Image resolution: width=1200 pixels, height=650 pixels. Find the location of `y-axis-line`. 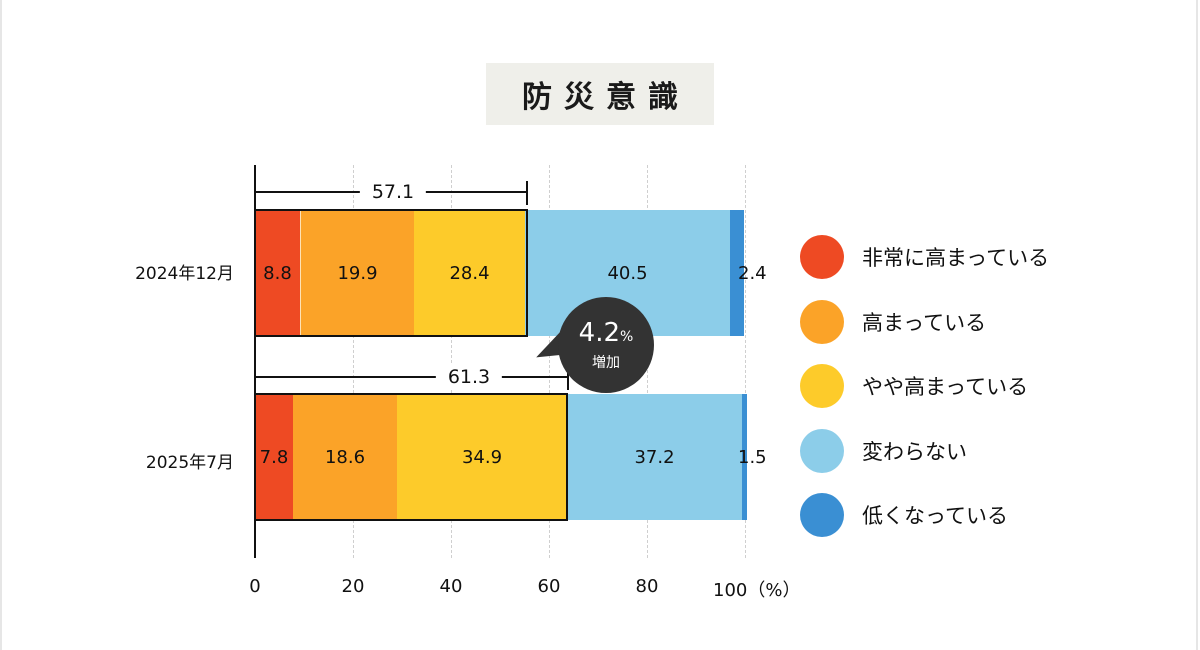

y-axis-line is located at coordinates (255, 361).